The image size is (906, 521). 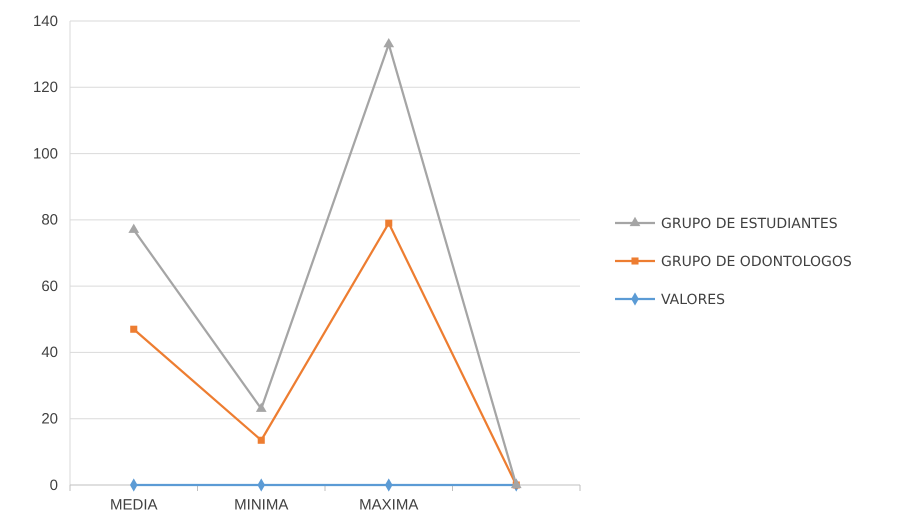 I want to click on y-tick-label: 80, so click(x=49, y=220).